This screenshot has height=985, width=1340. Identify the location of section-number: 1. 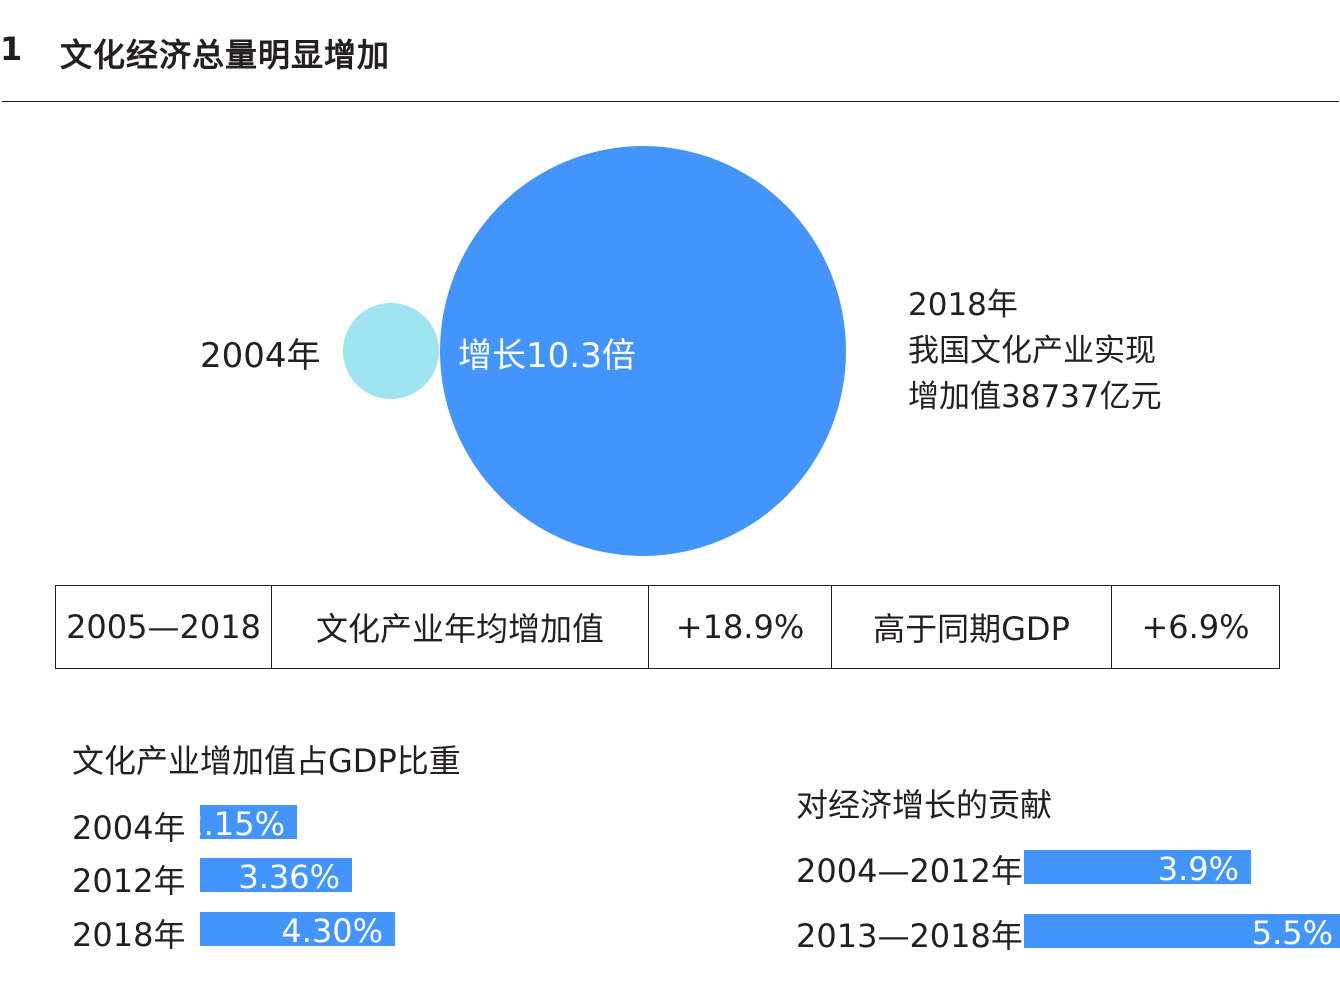
(11, 49).